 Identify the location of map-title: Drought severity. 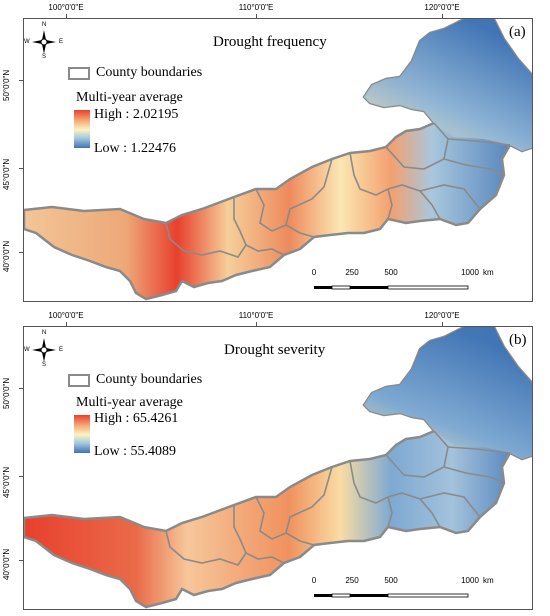
(275, 350).